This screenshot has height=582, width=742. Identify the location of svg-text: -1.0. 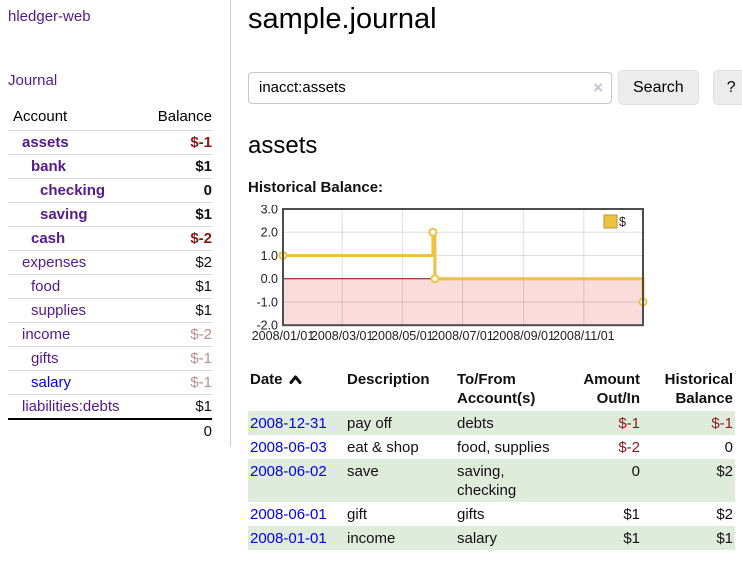
(267, 302).